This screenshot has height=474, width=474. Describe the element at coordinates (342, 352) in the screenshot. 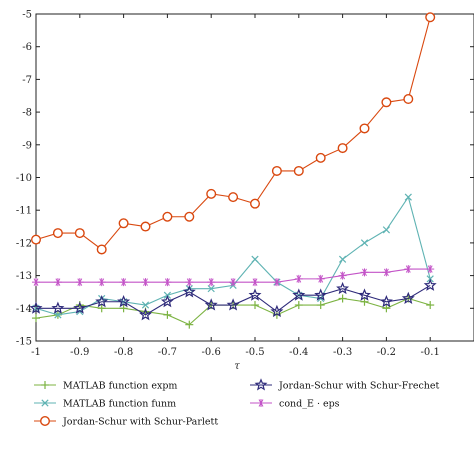

I see `x-tick-label: -0.3` at that location.